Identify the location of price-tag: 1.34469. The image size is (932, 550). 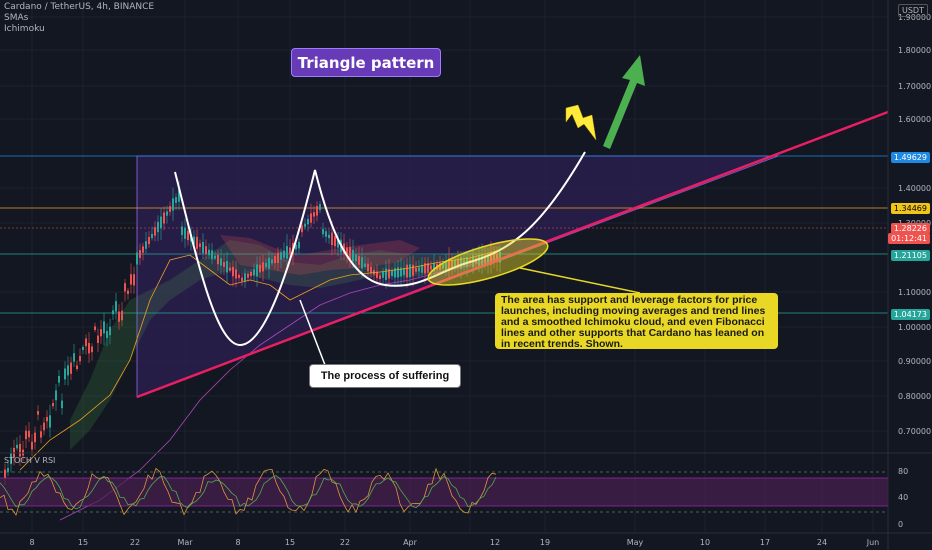
(910, 208).